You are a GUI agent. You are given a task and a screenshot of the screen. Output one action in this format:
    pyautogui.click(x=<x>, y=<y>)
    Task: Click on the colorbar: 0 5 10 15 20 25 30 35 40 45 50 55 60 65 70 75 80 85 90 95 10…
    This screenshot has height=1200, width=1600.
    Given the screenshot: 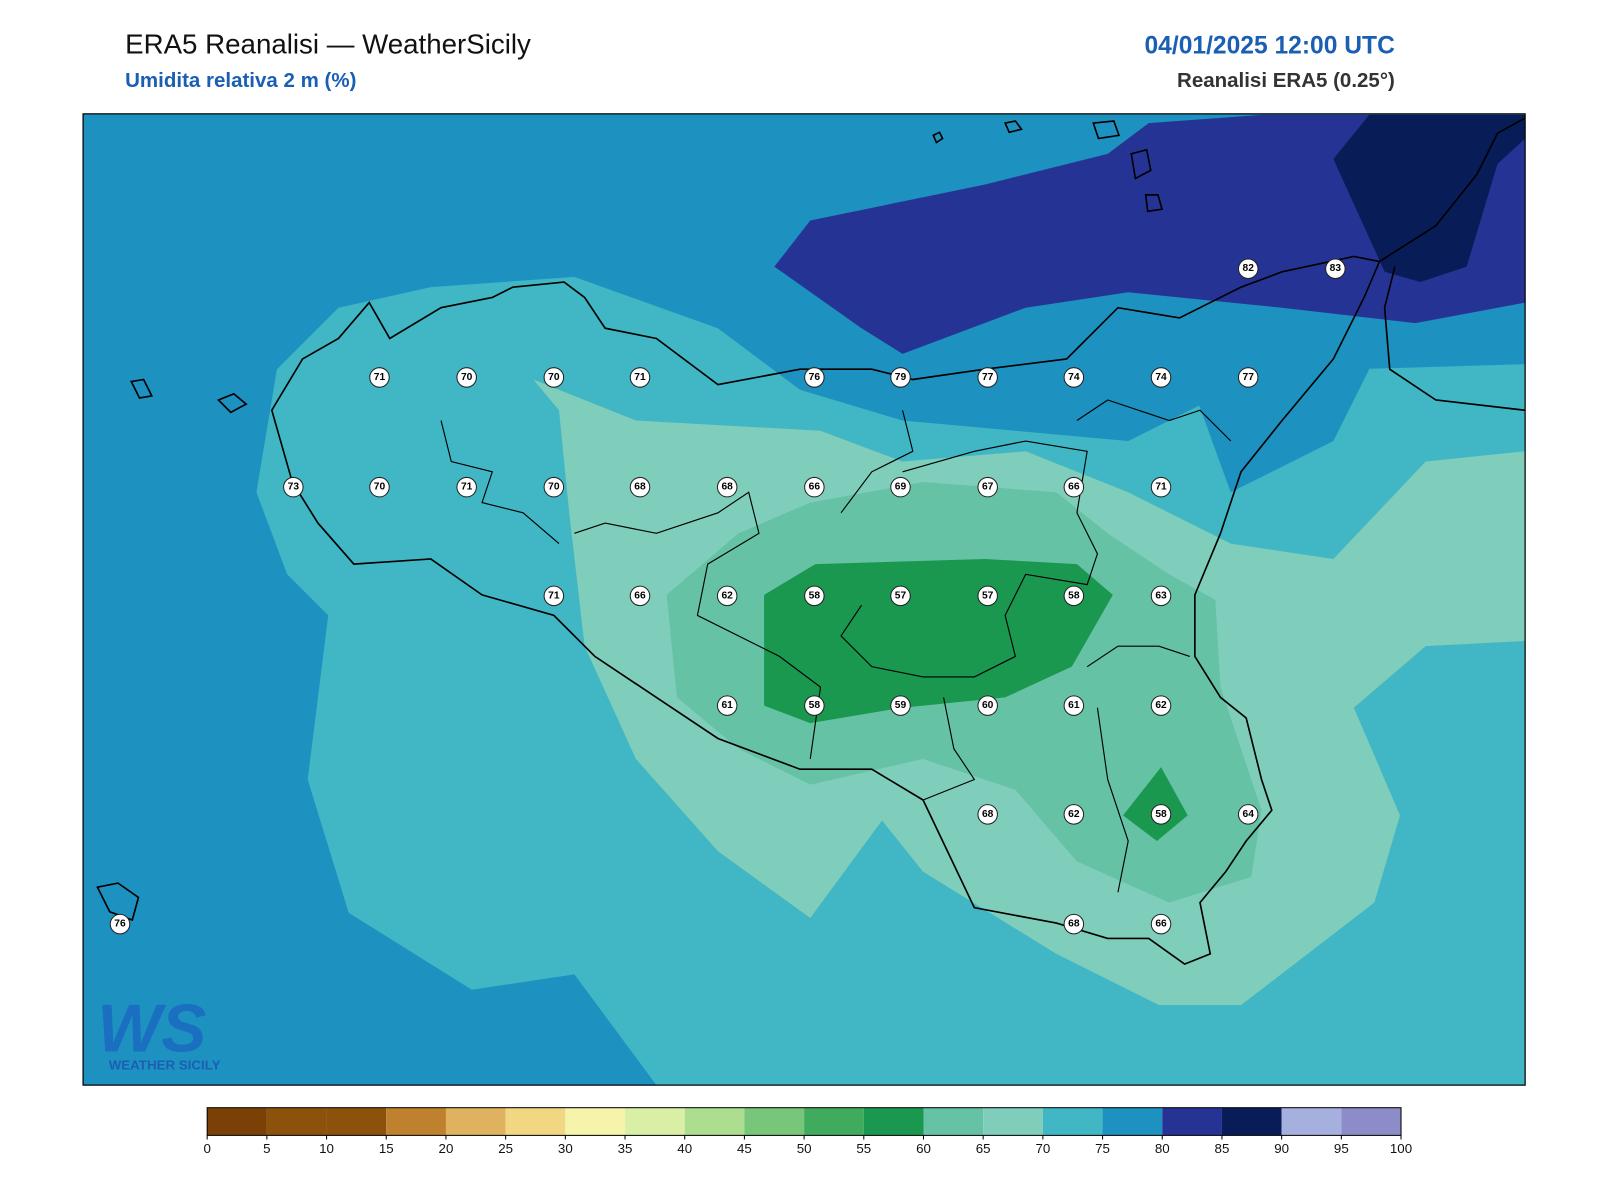 What is the action you would take?
    pyautogui.click(x=807, y=1131)
    